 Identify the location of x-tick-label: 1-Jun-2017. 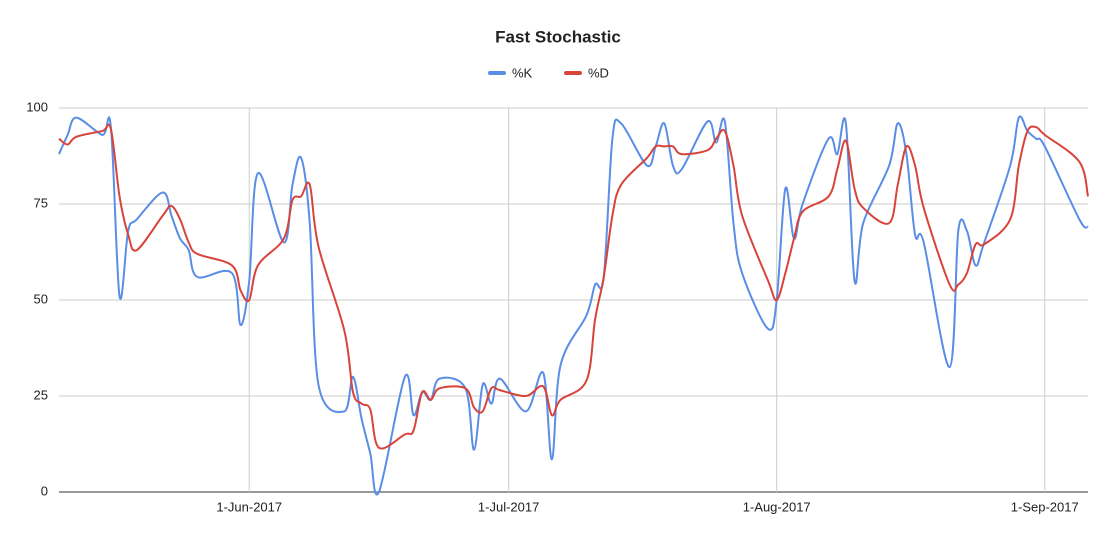
(249, 506).